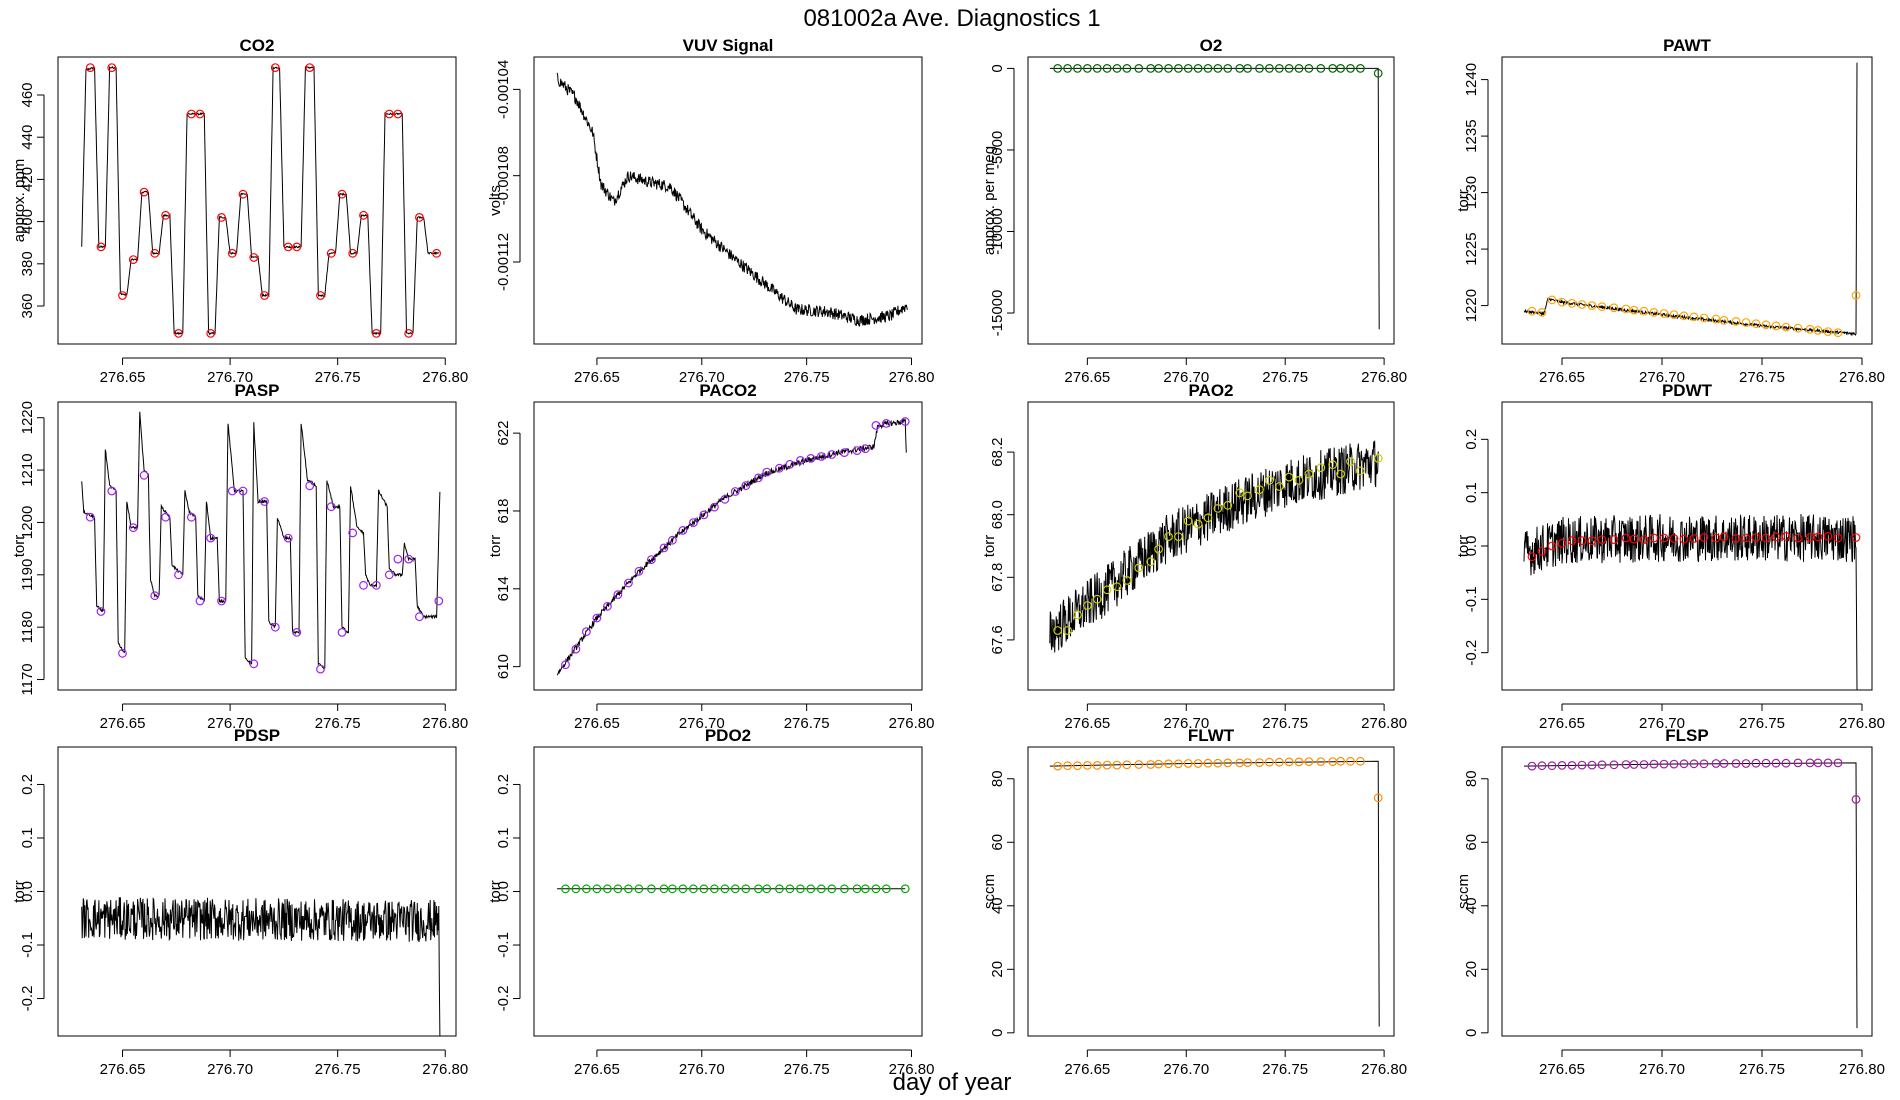 This screenshot has height=1100, width=1900. Describe the element at coordinates (1471, 248) in the screenshot. I see `y-tick-label-pawt-1: 1225` at that location.